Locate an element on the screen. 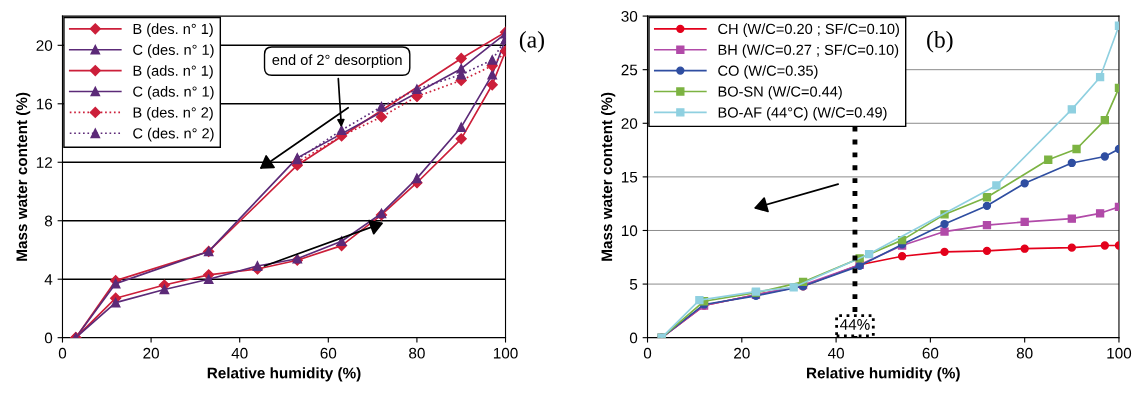 The image size is (1136, 402). legend-label: CO (W/C=0.35) is located at coordinates (768, 72).